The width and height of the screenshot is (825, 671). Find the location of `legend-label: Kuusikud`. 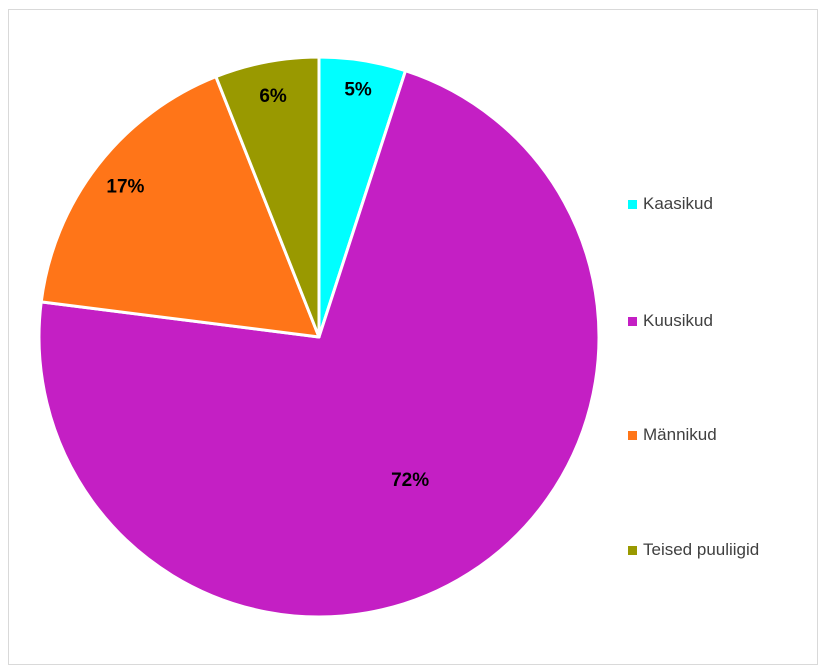

legend-label: Kuusikud is located at coordinates (678, 320).